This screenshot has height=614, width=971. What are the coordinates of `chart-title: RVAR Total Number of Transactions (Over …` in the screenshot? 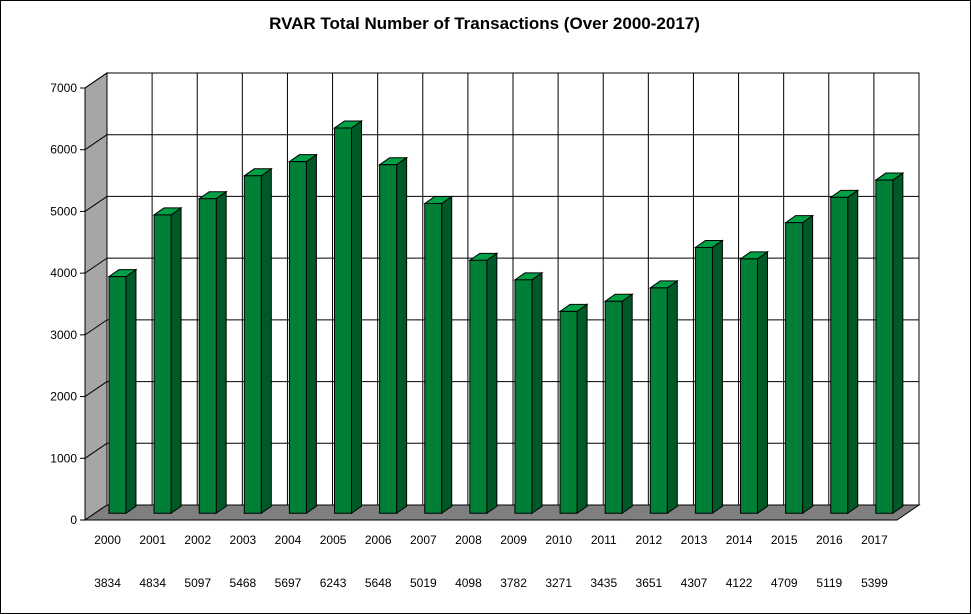 It's located at (484, 23).